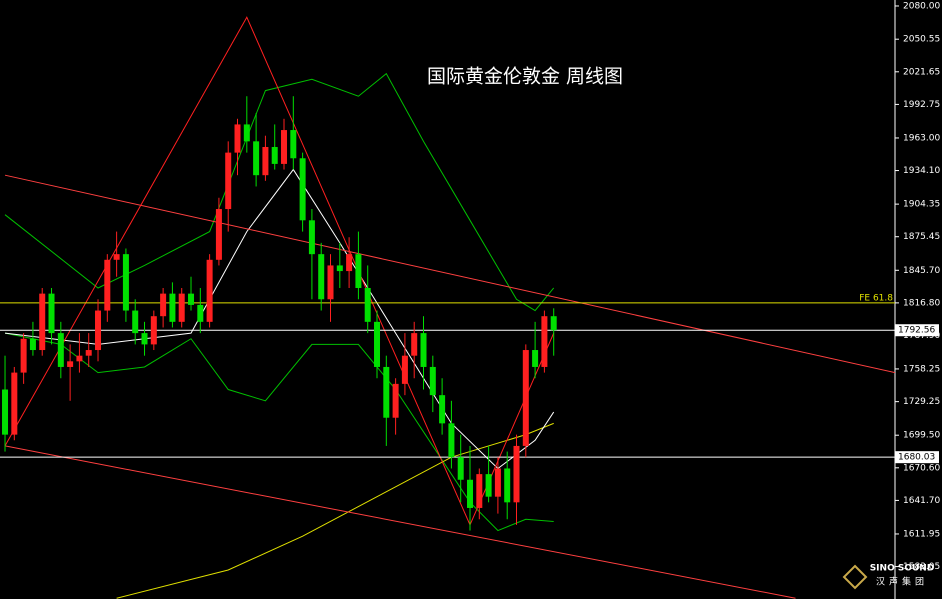  What do you see at coordinates (921, 105) in the screenshot?
I see `y-tick-label: 1992.75` at bounding box center [921, 105].